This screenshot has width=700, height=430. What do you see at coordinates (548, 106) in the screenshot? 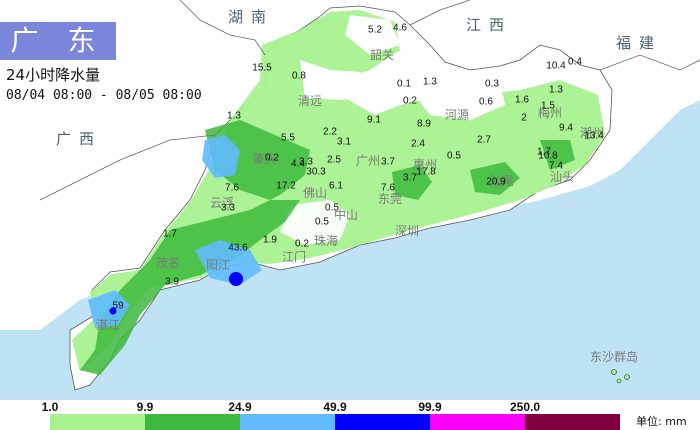
I see `rain-value: 1.5` at bounding box center [548, 106].